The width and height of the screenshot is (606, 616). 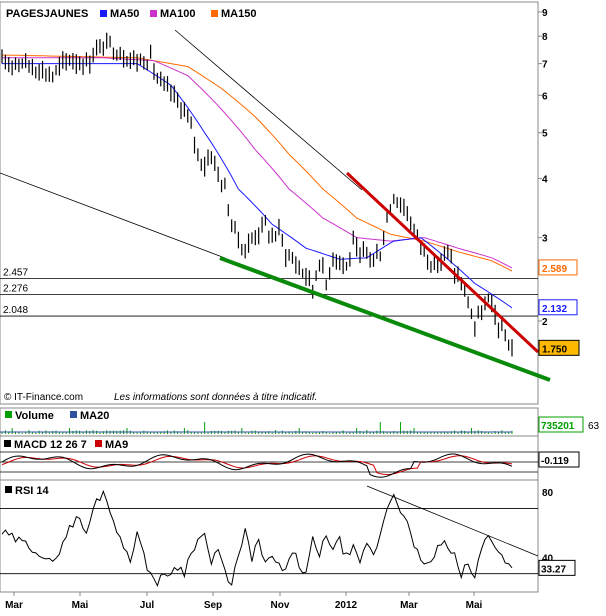 What do you see at coordinates (116, 445) in the screenshot?
I see `legend-ma9-label: MA9` at bounding box center [116, 445].